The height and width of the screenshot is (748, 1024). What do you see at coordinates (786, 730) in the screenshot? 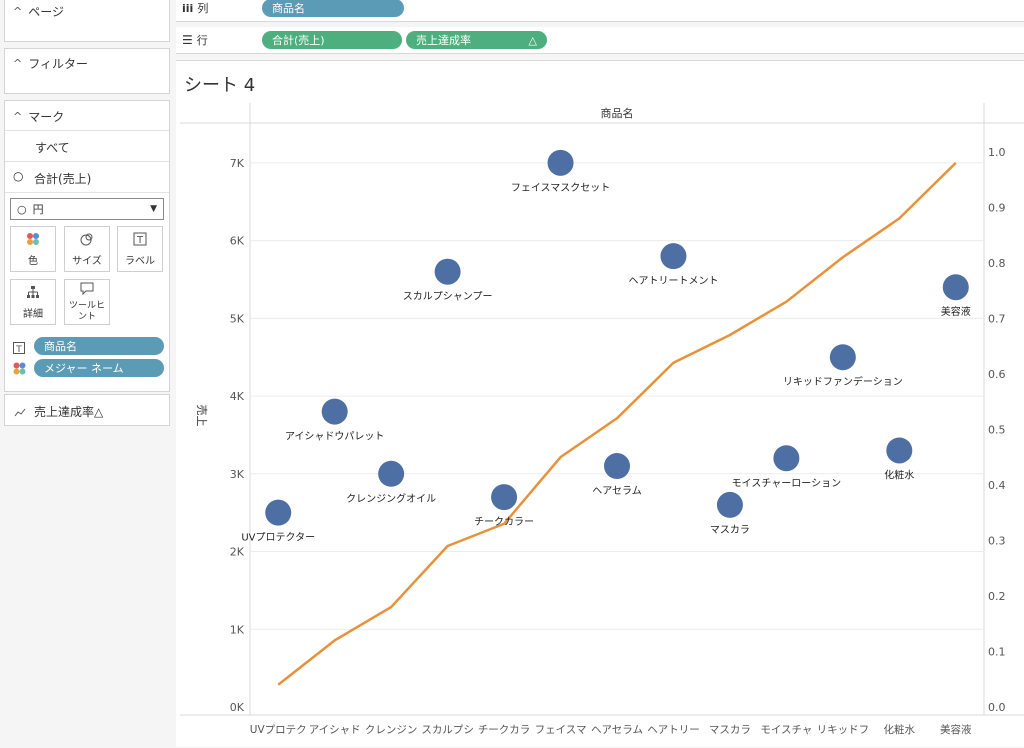
I see `x-tick-label: モイスチャ` at bounding box center [786, 730].